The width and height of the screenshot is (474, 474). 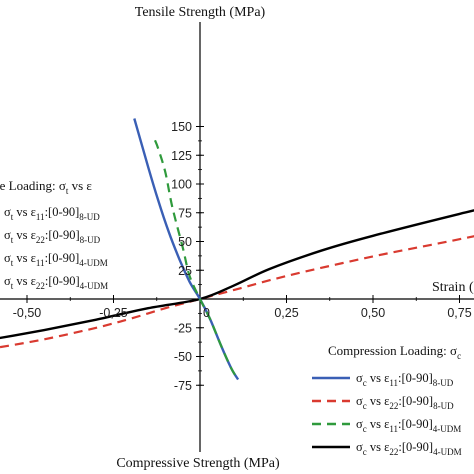 I want to click on y-tick-label: -25, so click(x=183, y=328).